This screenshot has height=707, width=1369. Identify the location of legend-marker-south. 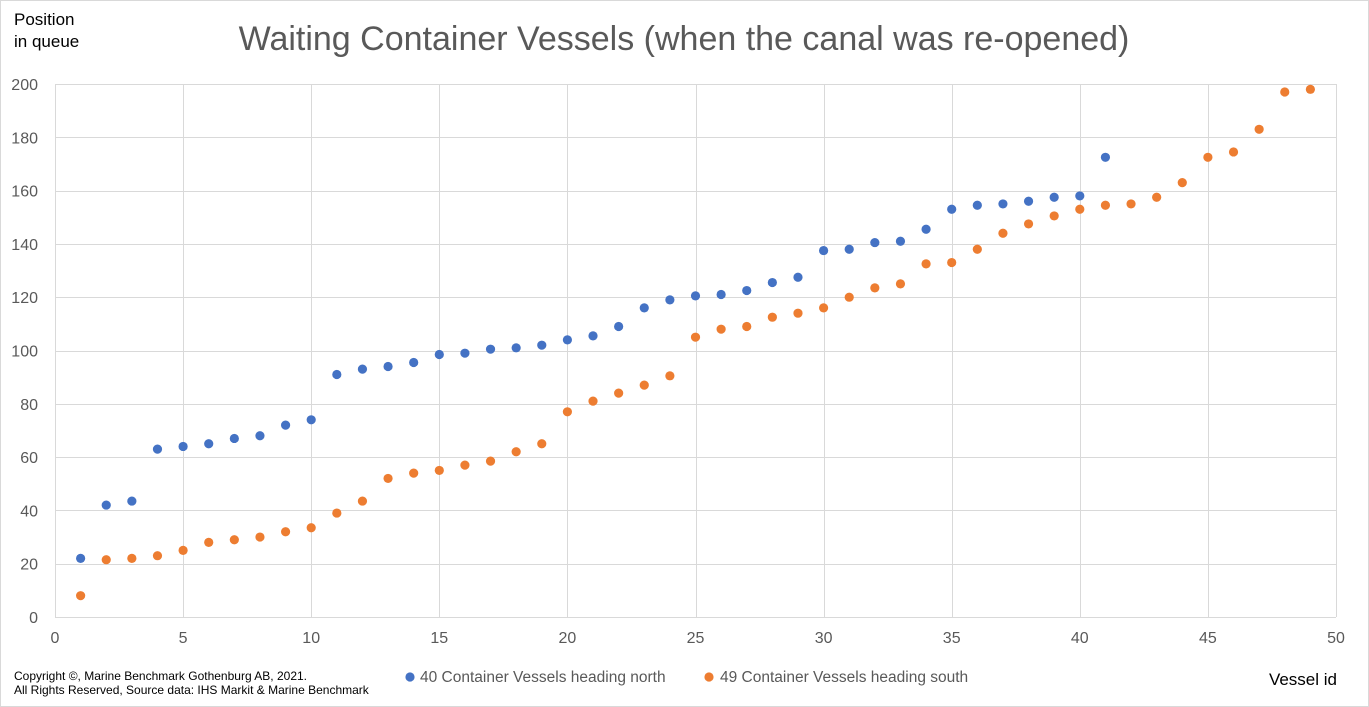
(709, 677).